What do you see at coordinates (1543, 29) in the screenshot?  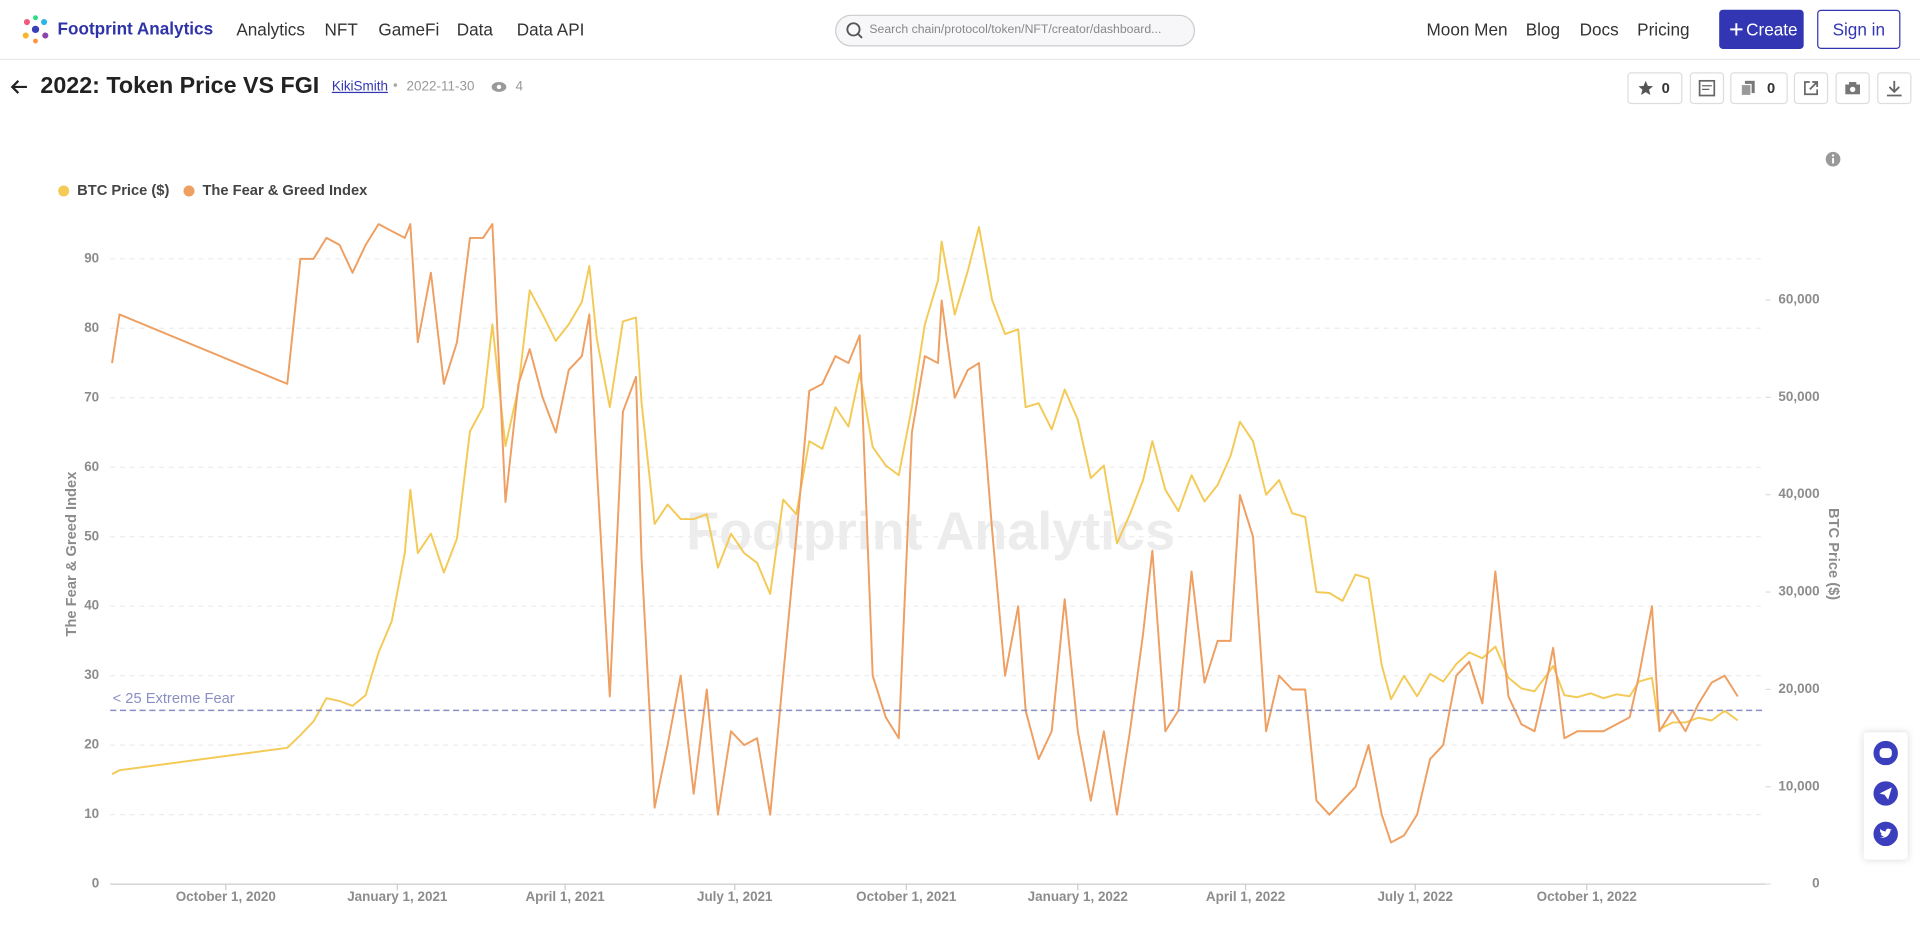 I see `nav-link: Blog` at bounding box center [1543, 29].